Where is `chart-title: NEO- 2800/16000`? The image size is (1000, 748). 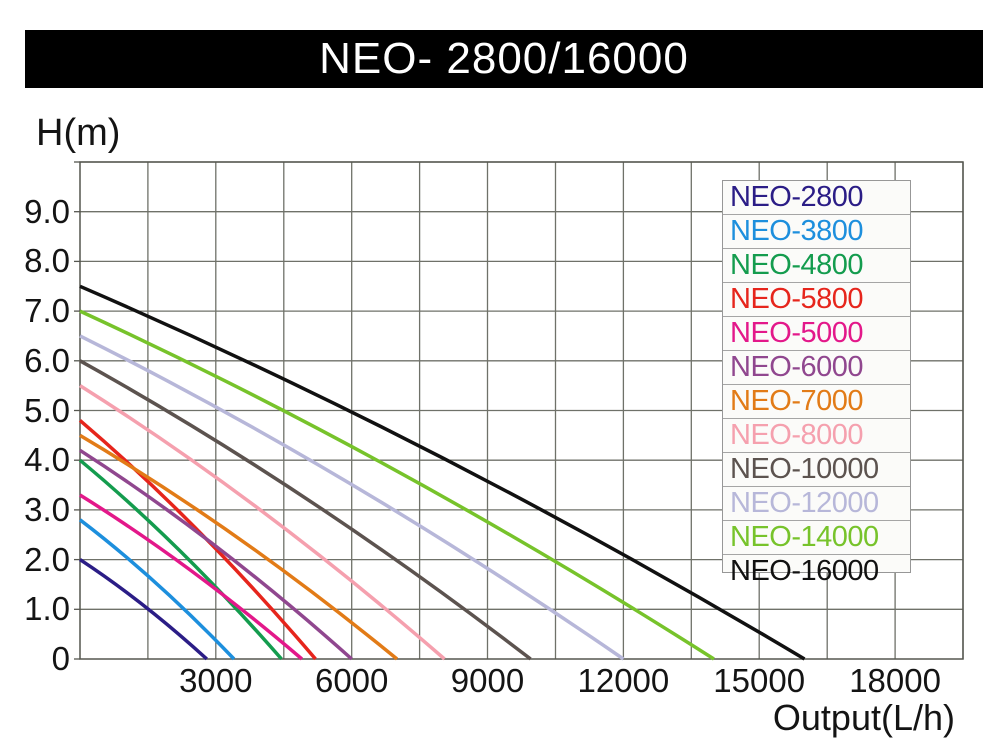 chart-title: NEO- 2800/16000 is located at coordinates (504, 58).